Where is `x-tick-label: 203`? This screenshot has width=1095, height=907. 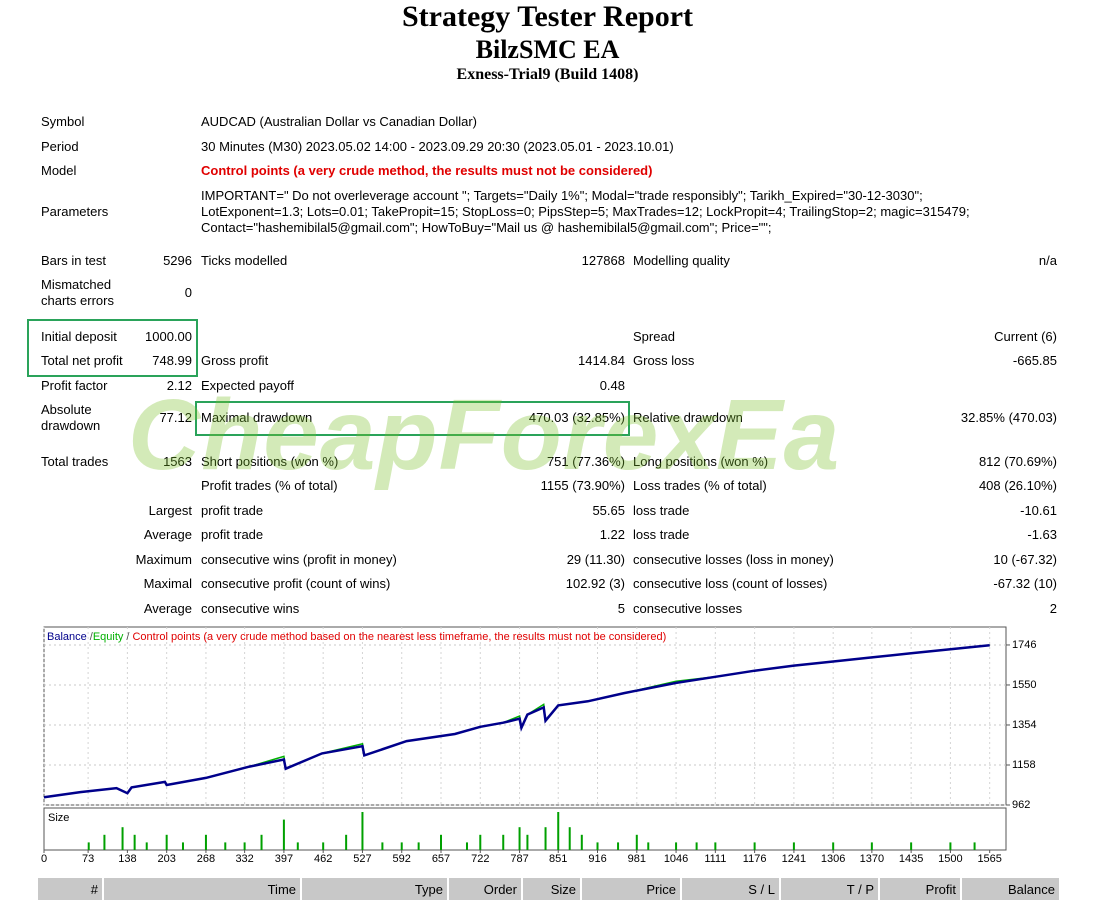 x-tick-label: 203 is located at coordinates (166, 859).